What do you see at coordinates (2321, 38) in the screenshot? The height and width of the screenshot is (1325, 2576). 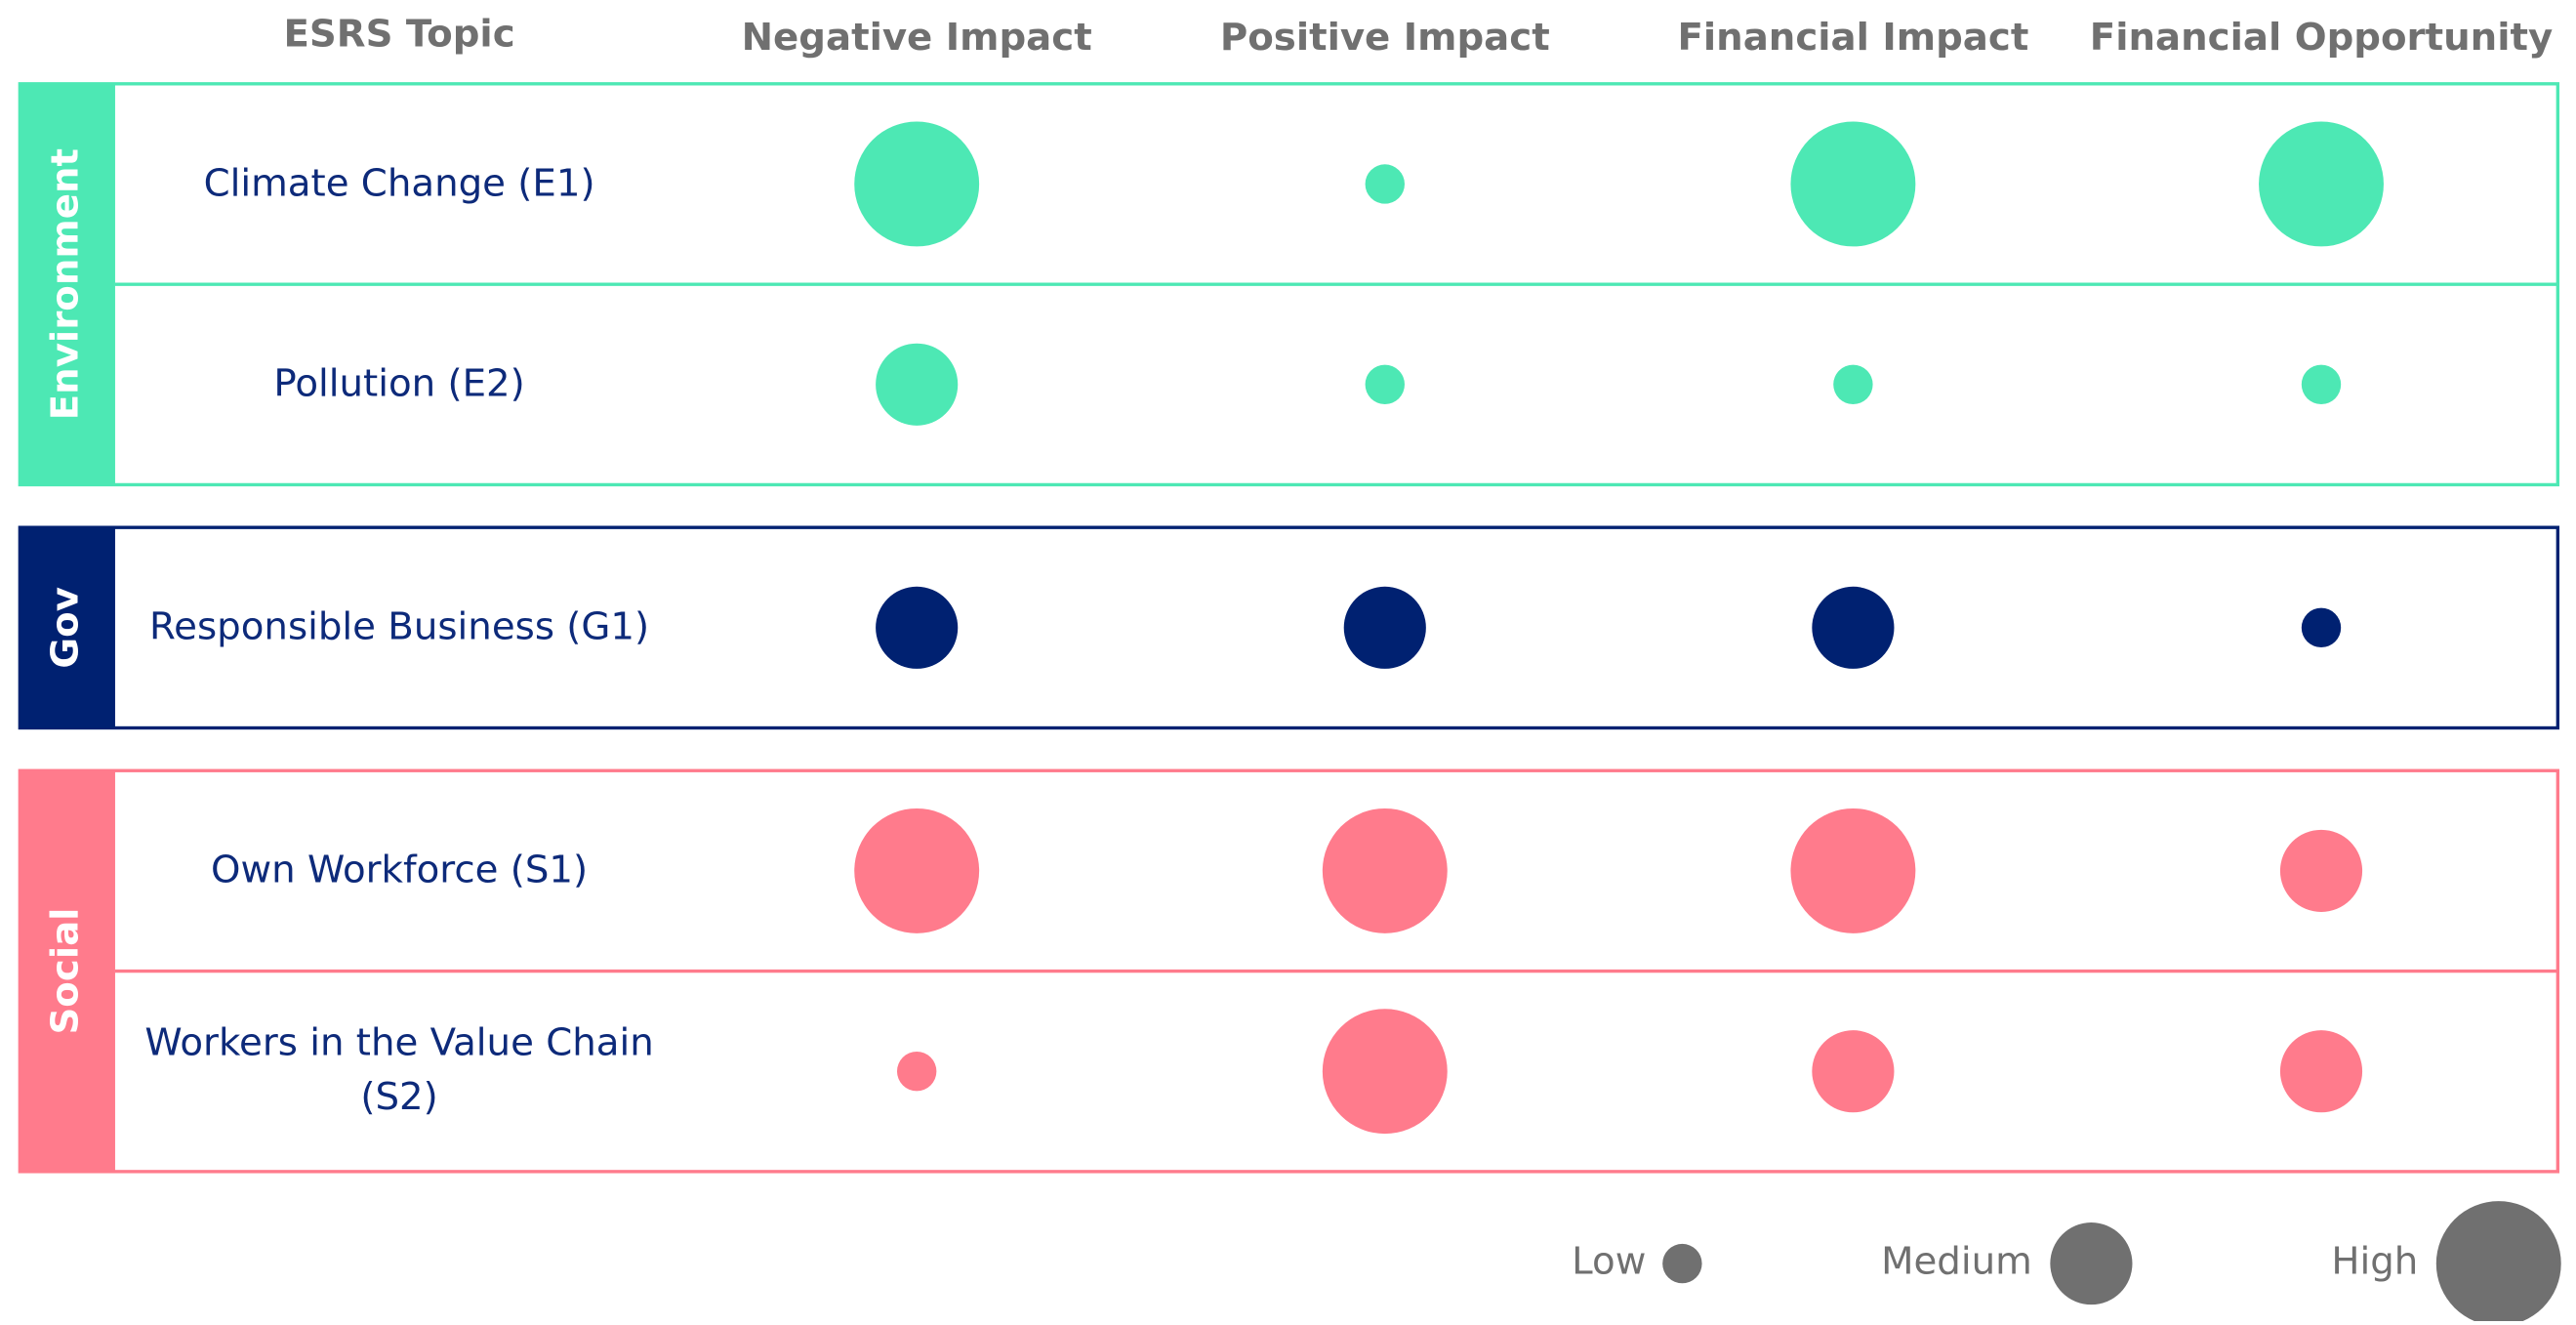 I see `column-header: Financial Opportunity` at bounding box center [2321, 38].